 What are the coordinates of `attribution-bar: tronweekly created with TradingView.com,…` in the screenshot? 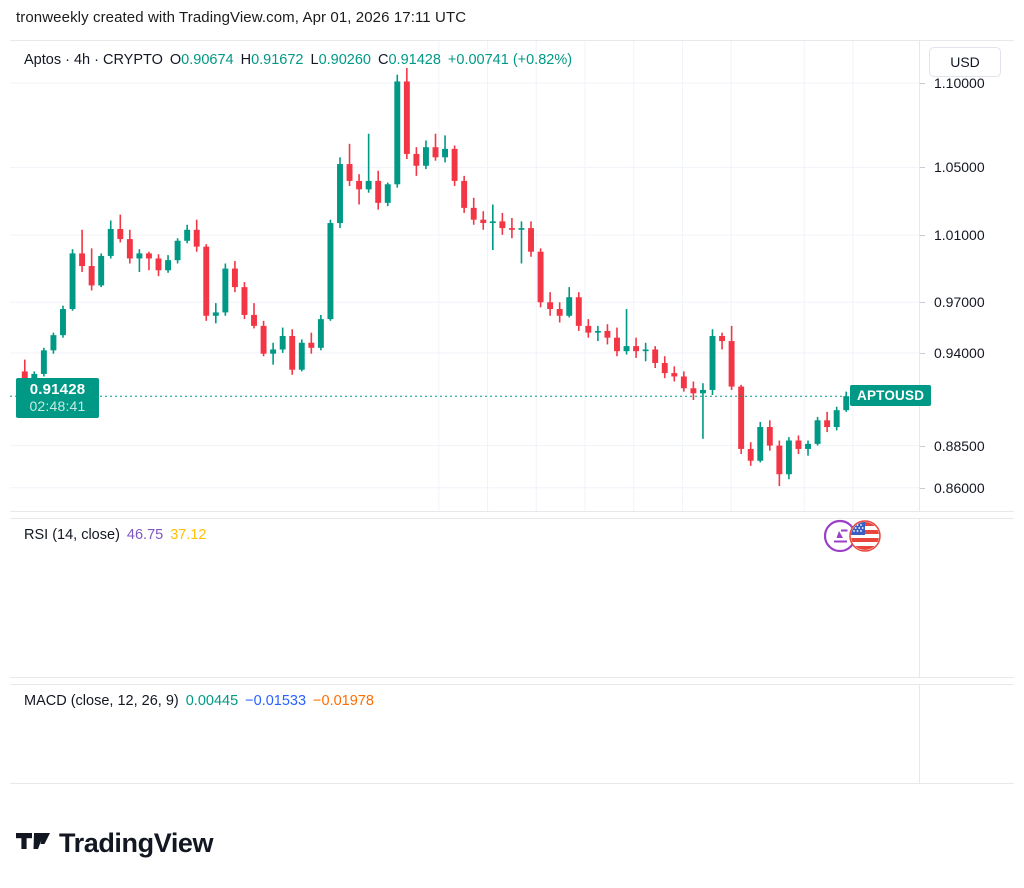 It's located at (512, 17).